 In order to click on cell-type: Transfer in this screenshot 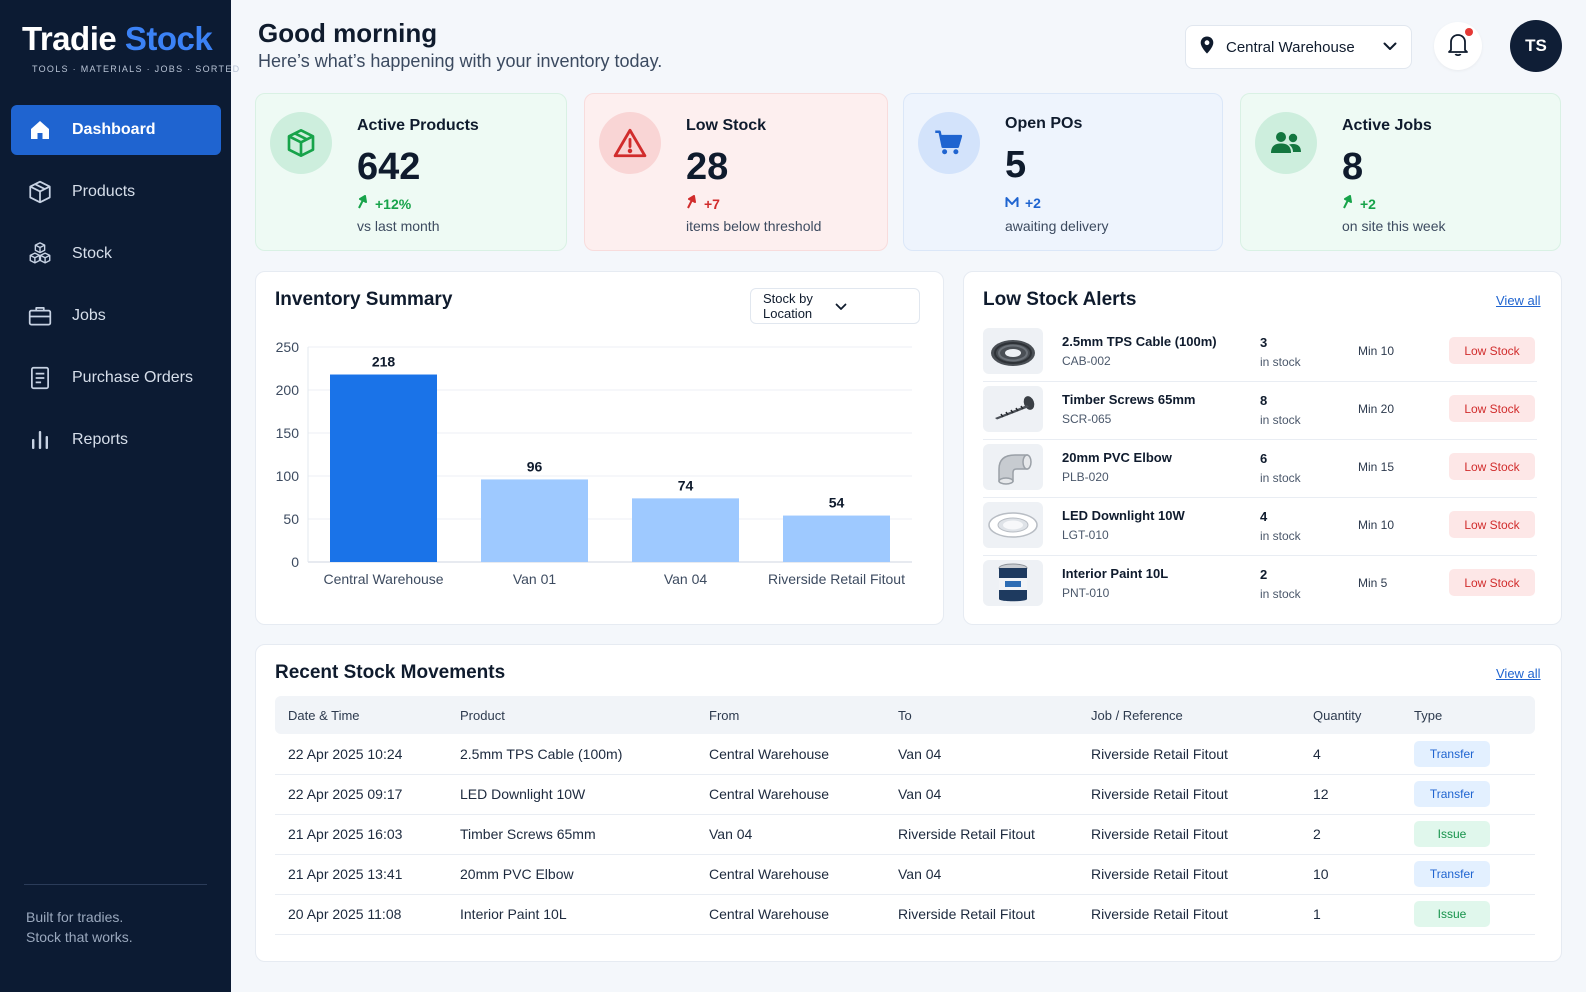, I will do `click(1468, 794)`.